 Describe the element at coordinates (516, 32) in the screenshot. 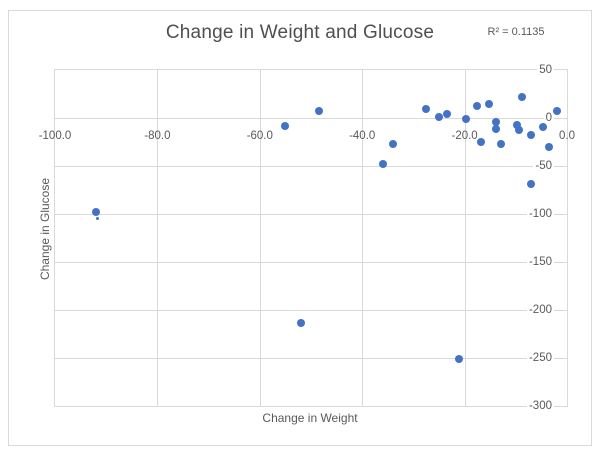

I see `r-squared-label: R² = 0.1135` at that location.